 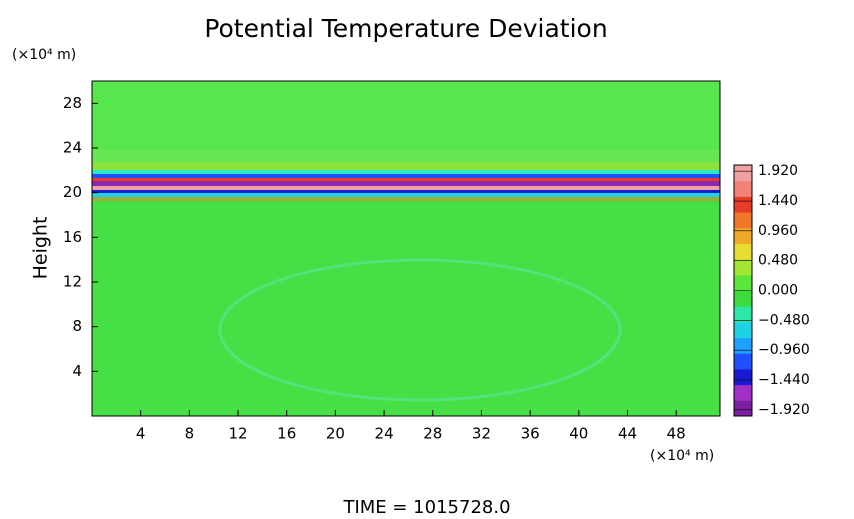 What do you see at coordinates (190, 434) in the screenshot?
I see `x-tick-label: 8` at bounding box center [190, 434].